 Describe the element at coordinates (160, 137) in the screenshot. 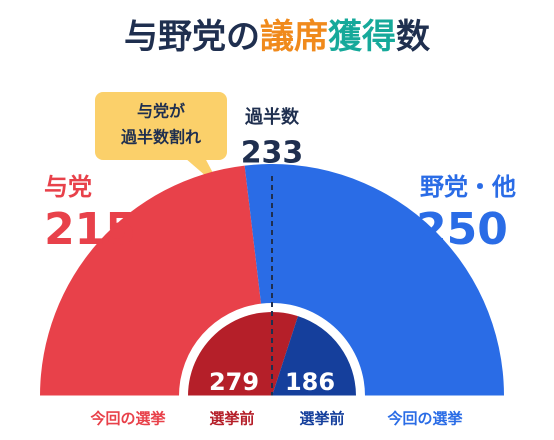

I see `annotation-line: 過半数割れ` at that location.